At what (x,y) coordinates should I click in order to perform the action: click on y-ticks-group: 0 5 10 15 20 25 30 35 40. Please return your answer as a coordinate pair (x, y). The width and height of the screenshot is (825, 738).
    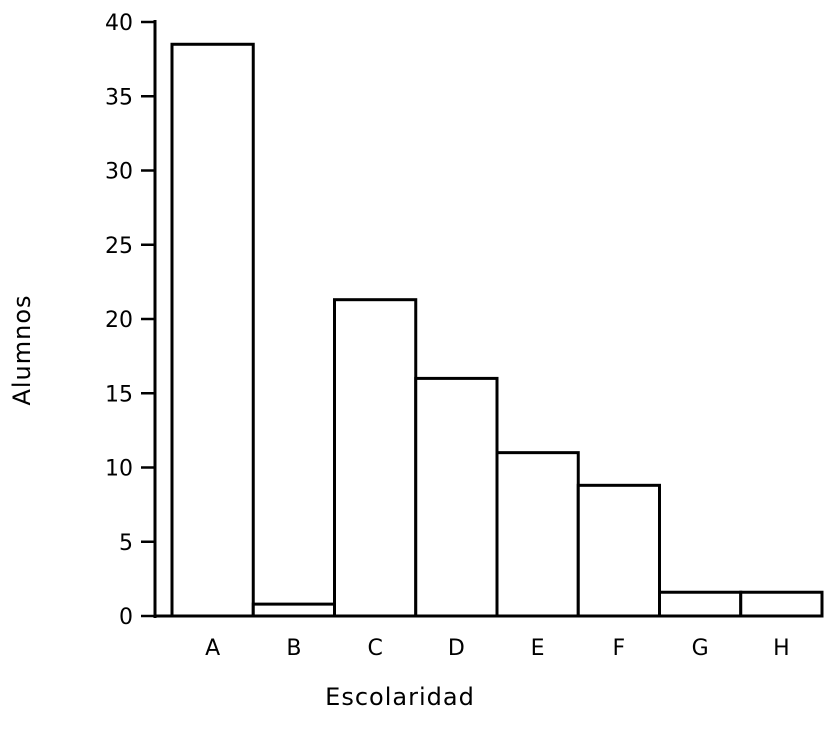
    Looking at the image, I should click on (130, 320).